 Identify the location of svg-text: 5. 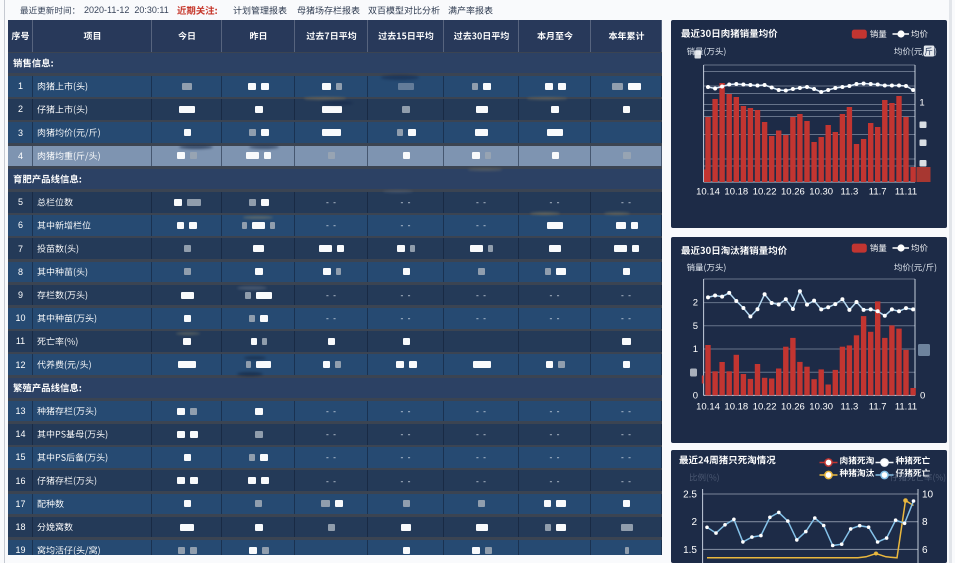
(695, 326).